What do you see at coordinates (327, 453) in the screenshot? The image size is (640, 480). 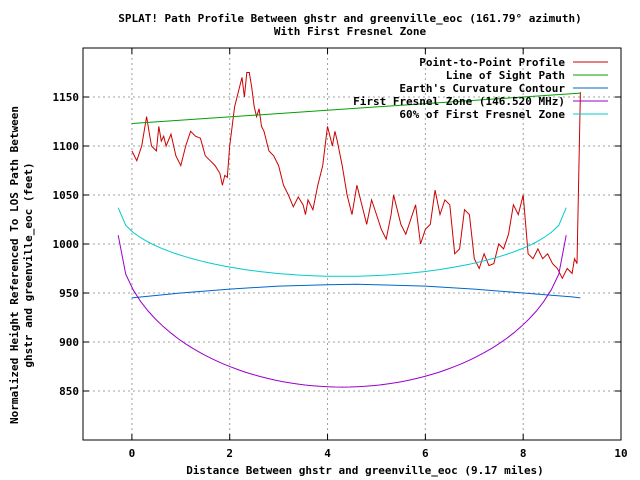 I see `x-tick-label: 4` at bounding box center [327, 453].